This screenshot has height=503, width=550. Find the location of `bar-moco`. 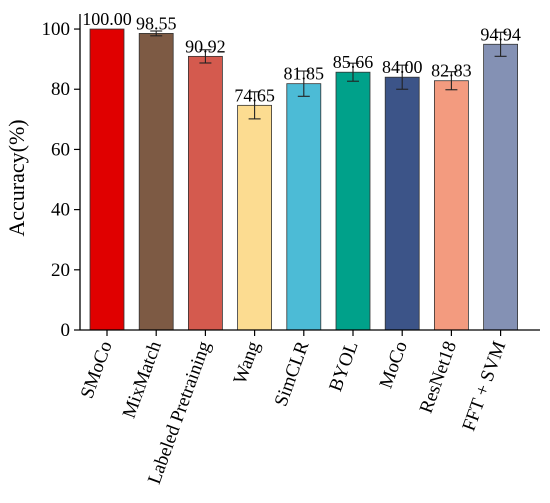

bar-moco is located at coordinates (402, 203).